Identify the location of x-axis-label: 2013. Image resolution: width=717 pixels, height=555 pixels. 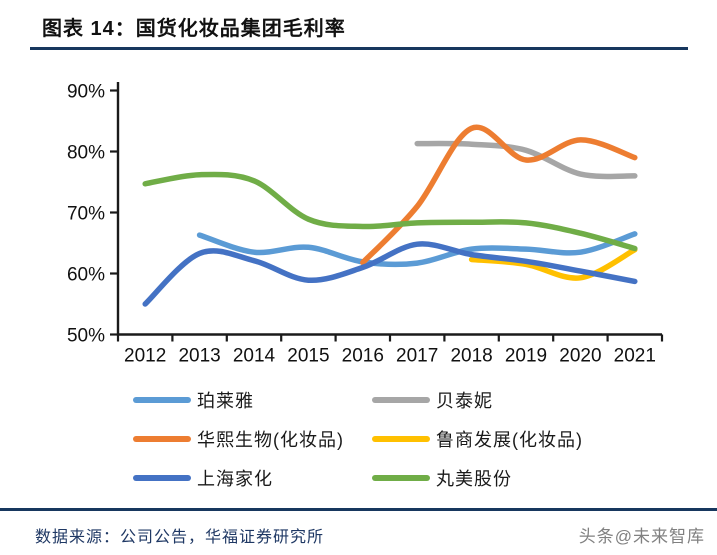
(199, 356).